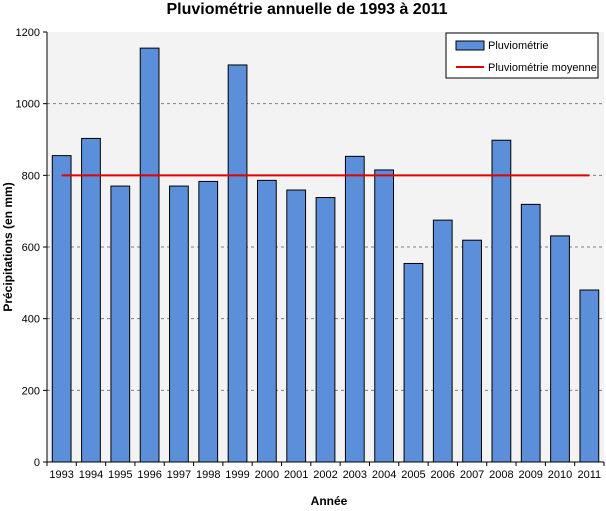 The width and height of the screenshot is (606, 511). Describe the element at coordinates (522, 55) in the screenshot. I see `legend: Pluviométrie Pluviométrie moyenne` at that location.